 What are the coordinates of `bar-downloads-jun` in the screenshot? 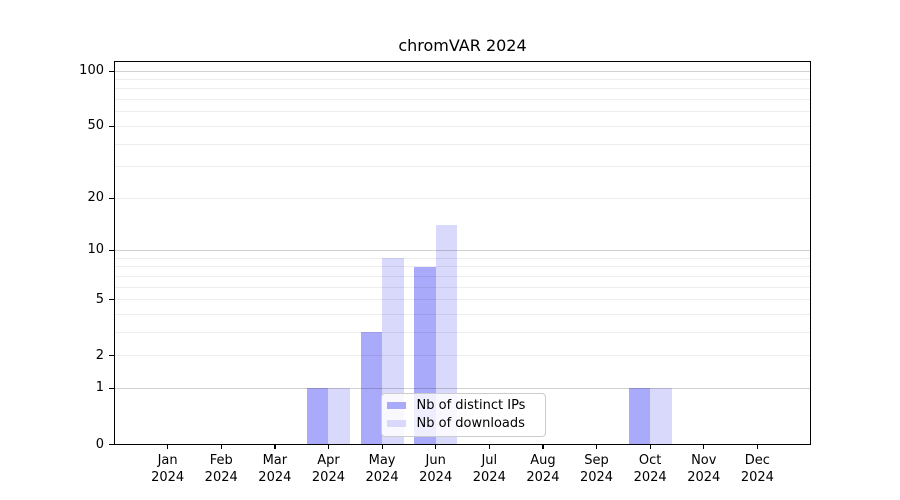 It's located at (446, 335).